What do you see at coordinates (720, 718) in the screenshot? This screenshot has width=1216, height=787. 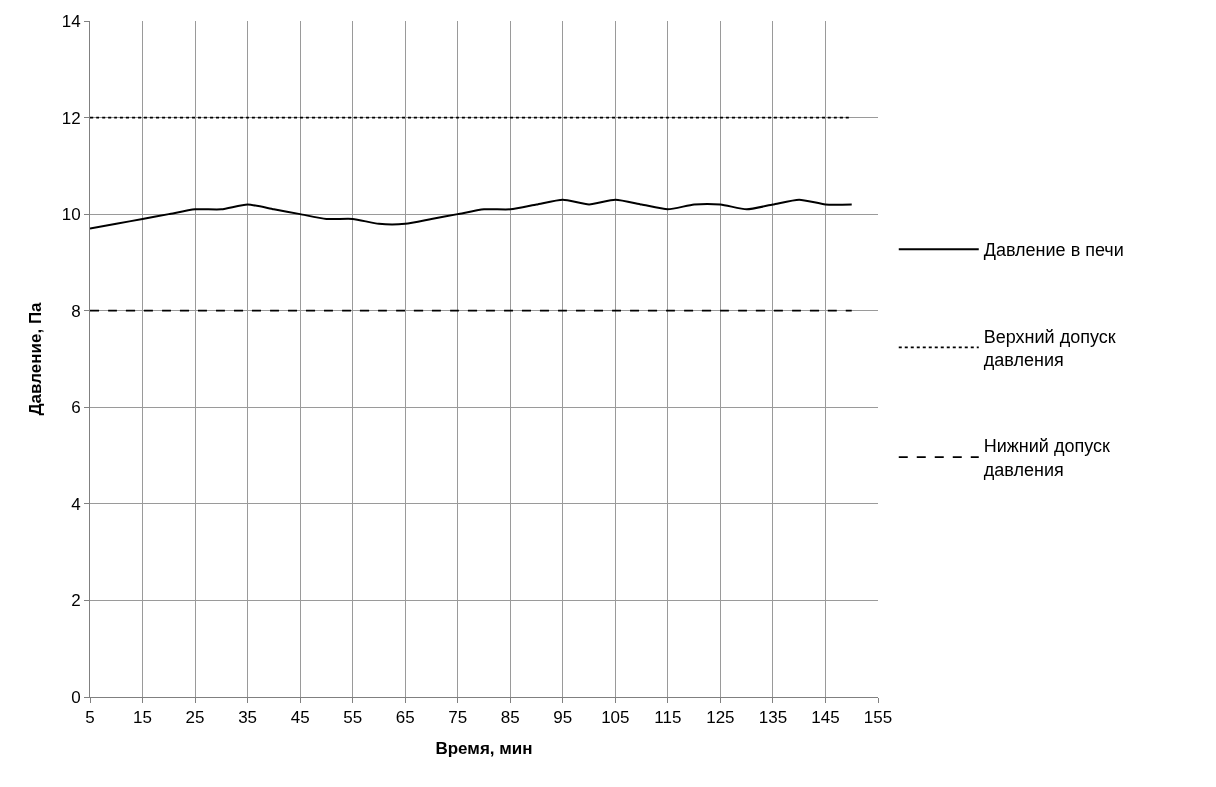 I see `x-tick-label: 125` at bounding box center [720, 718].